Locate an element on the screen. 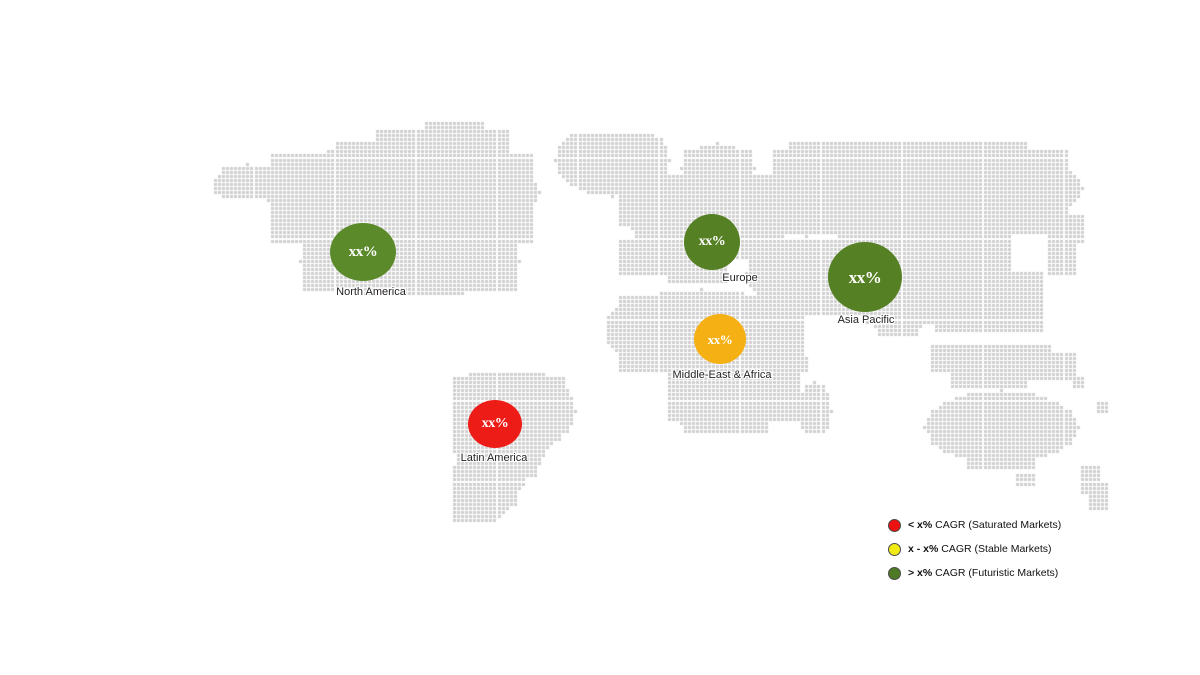 This screenshot has height=675, width=1200. region-marker-middle-east-africa: xx% is located at coordinates (720, 339).